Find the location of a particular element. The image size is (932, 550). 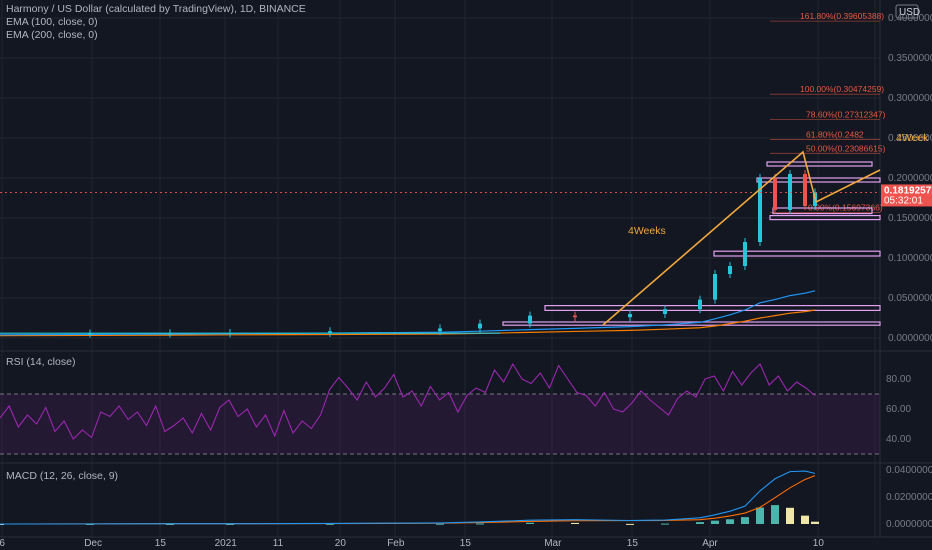

rsi-line is located at coordinates (408, 401).